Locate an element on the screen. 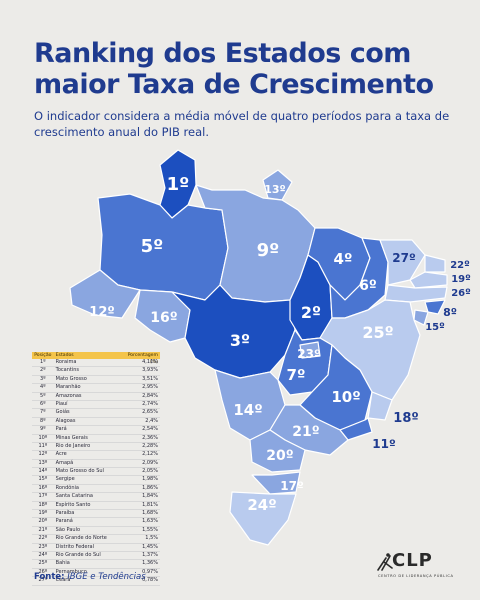 The image size is (480, 600). table-row: 18º Espírito Santo 1,81% is located at coordinates (96, 506).